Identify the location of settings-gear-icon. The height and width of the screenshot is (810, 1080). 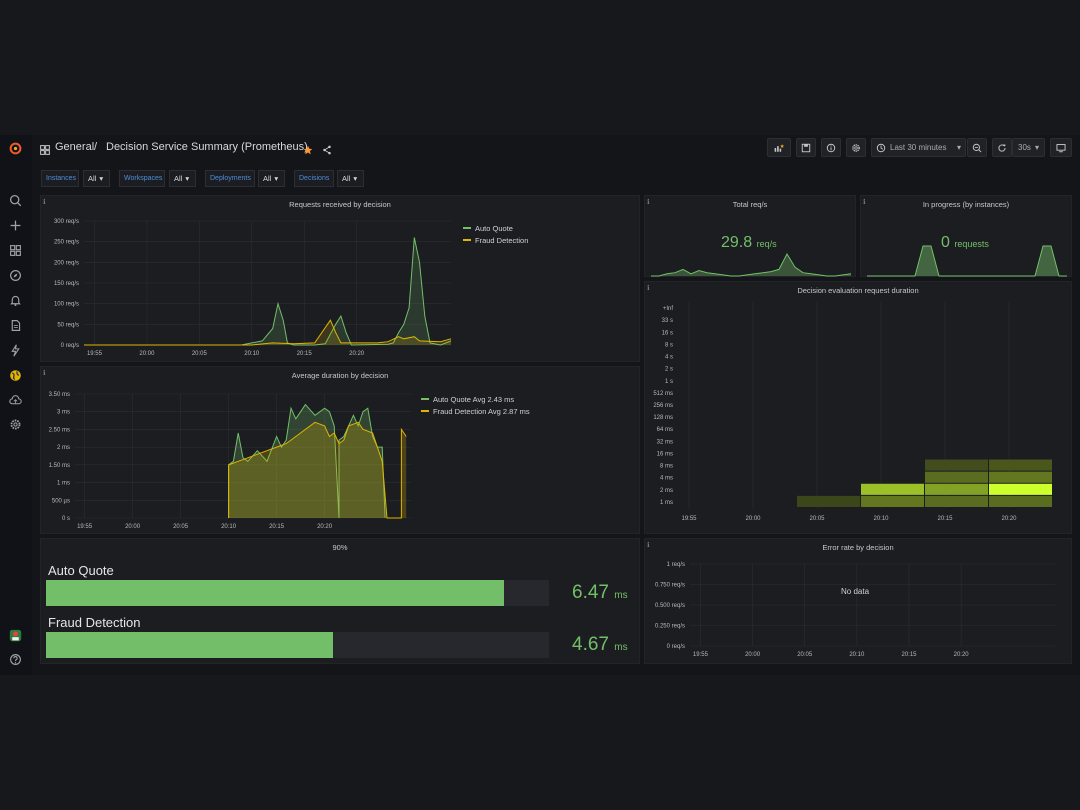
(856, 147).